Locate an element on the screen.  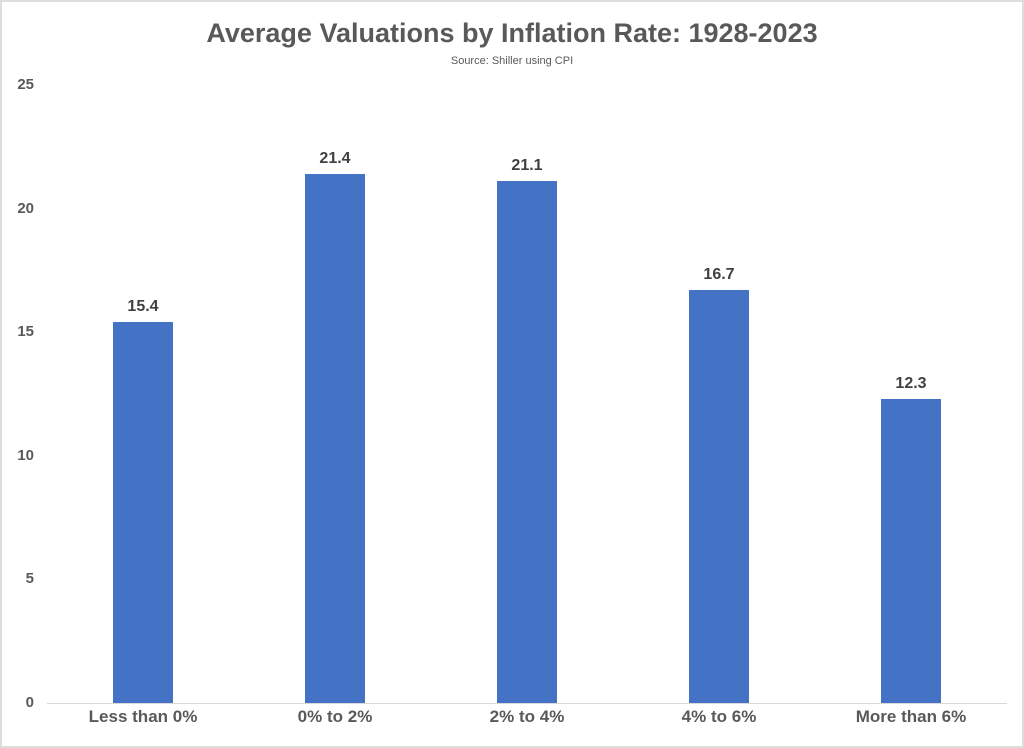
bar-value-label: 12.3 is located at coordinates (911, 383).